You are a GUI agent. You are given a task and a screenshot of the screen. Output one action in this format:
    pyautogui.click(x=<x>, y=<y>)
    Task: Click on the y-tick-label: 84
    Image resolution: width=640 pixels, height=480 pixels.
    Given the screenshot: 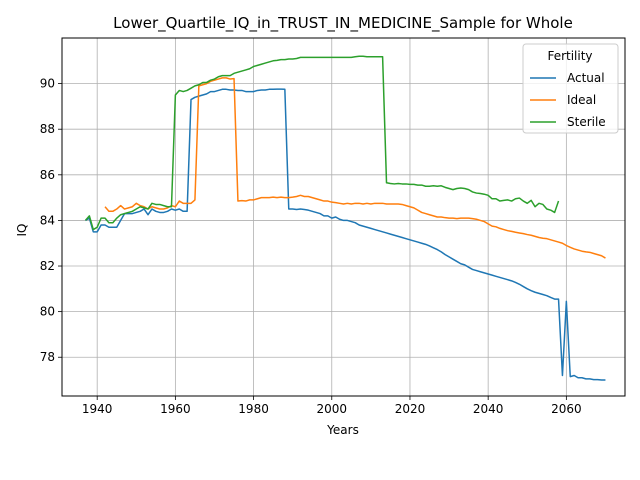 What is the action you would take?
    pyautogui.click(x=47, y=220)
    